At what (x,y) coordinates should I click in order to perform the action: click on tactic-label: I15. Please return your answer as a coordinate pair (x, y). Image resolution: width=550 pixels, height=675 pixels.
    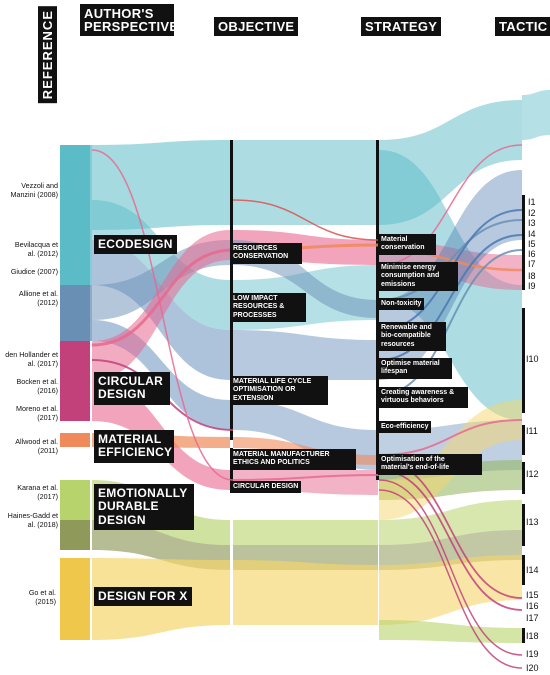
    Looking at the image, I should click on (532, 595).